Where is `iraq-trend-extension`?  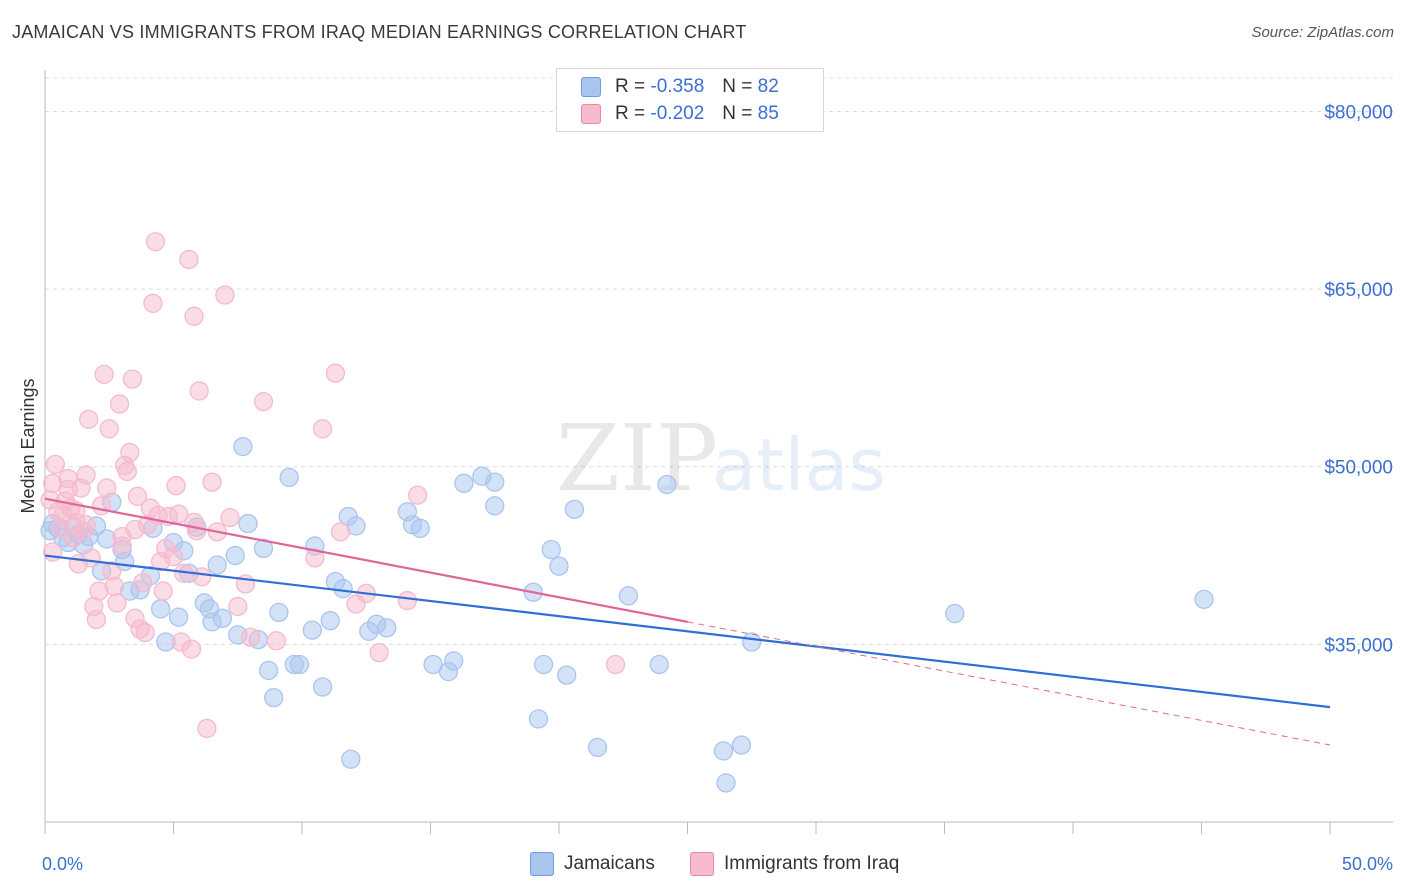
iraq-trend-extension is located at coordinates (1009, 683).